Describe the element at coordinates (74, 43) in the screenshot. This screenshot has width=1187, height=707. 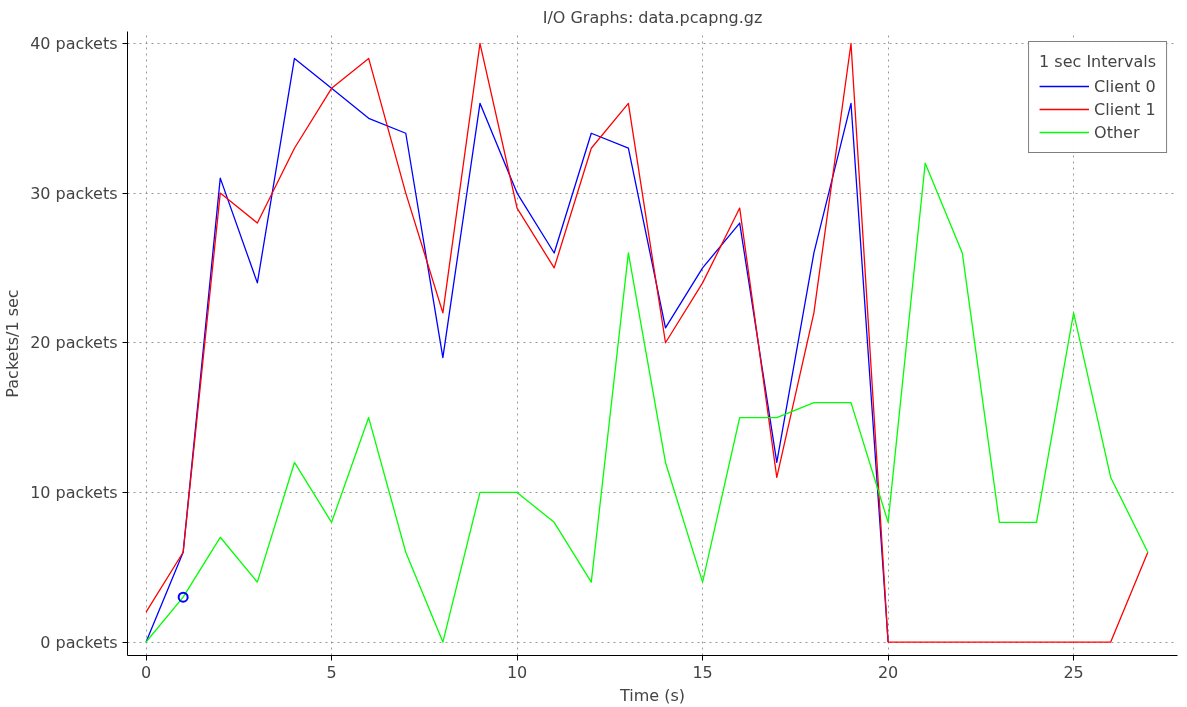
I see `y-tick-label: 40 packets` at that location.